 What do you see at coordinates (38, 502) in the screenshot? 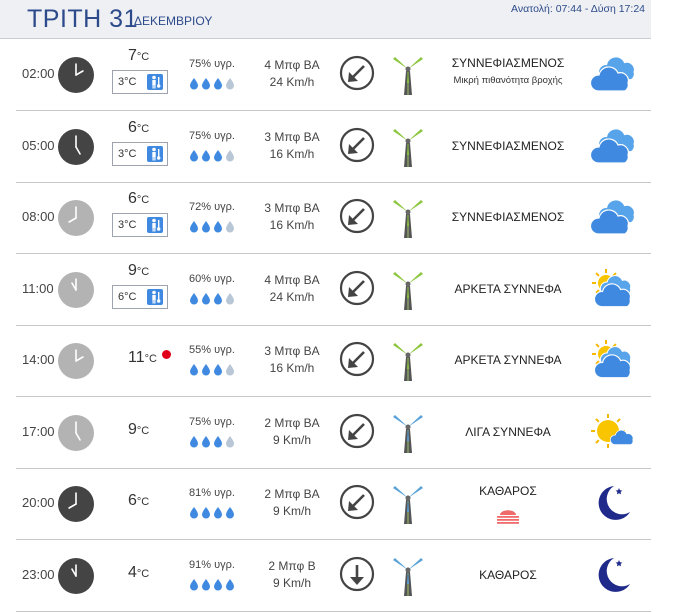
I see `forecast-time: 20:00` at bounding box center [38, 502].